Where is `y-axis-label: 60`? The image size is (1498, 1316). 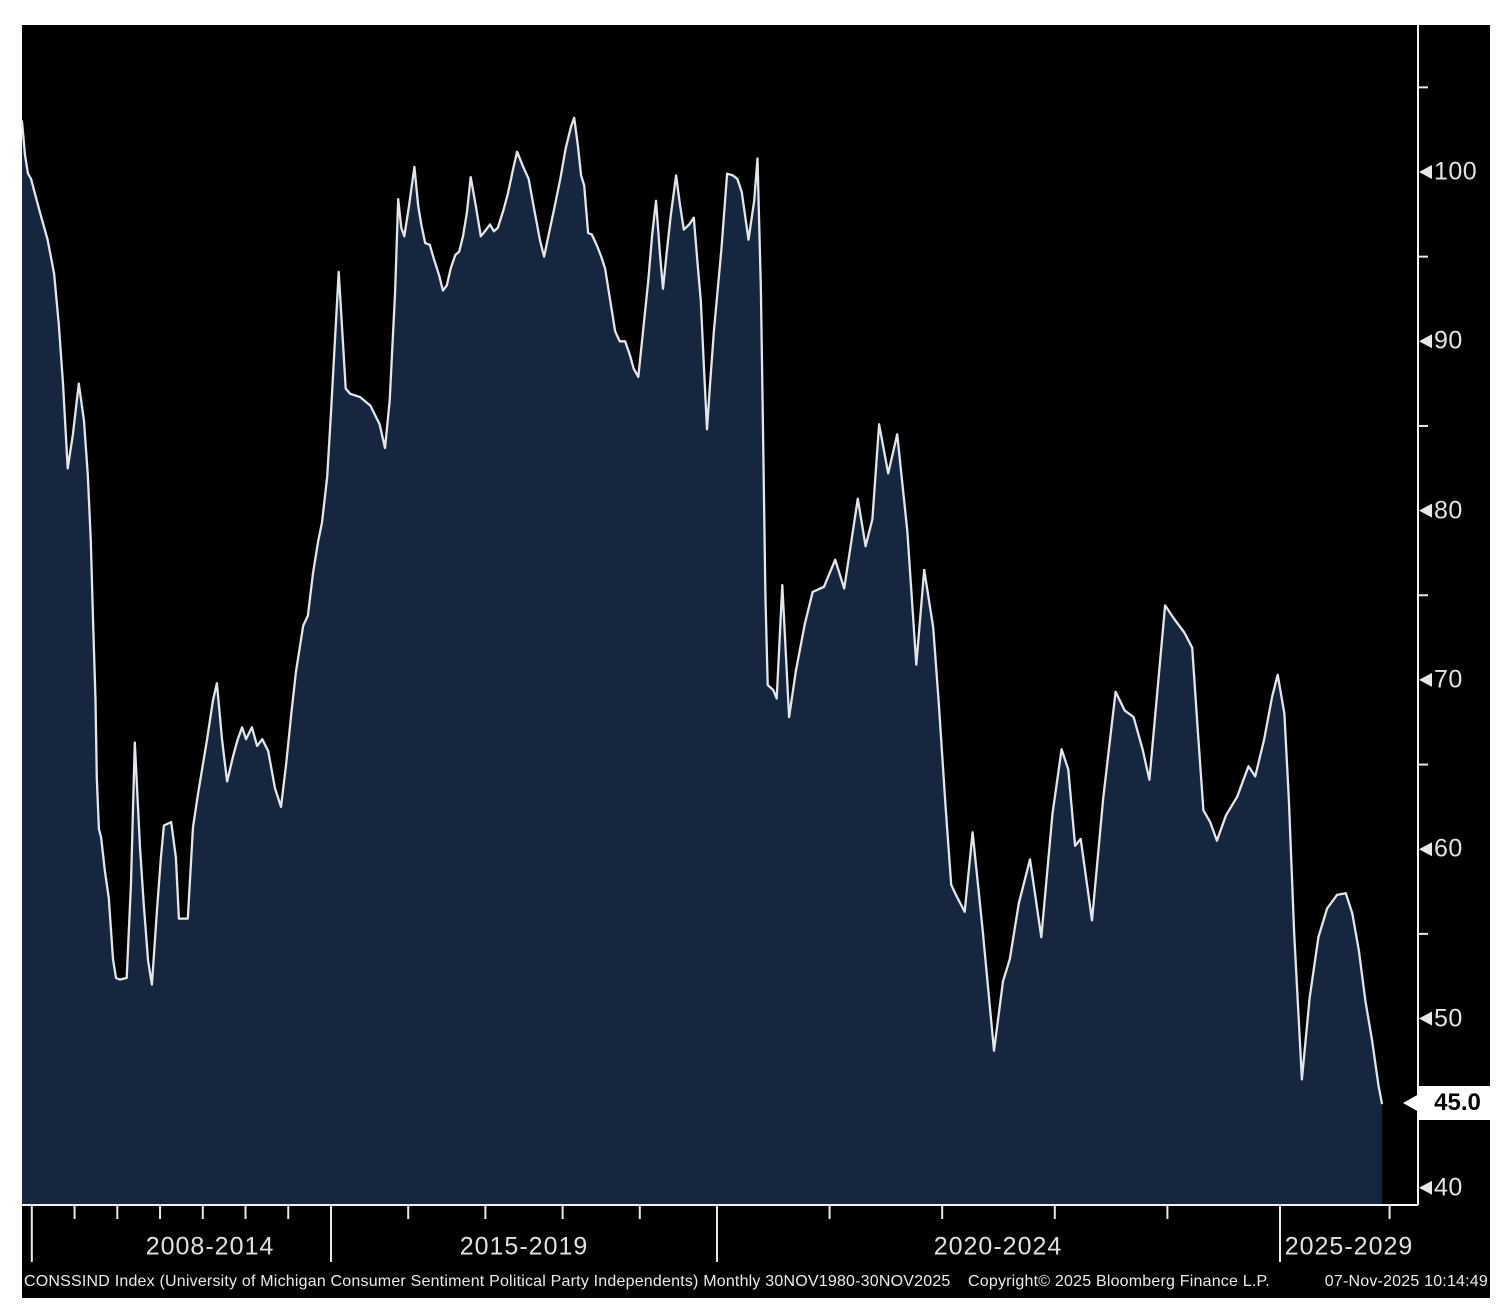 y-axis-label: 60 is located at coordinates (1448, 848).